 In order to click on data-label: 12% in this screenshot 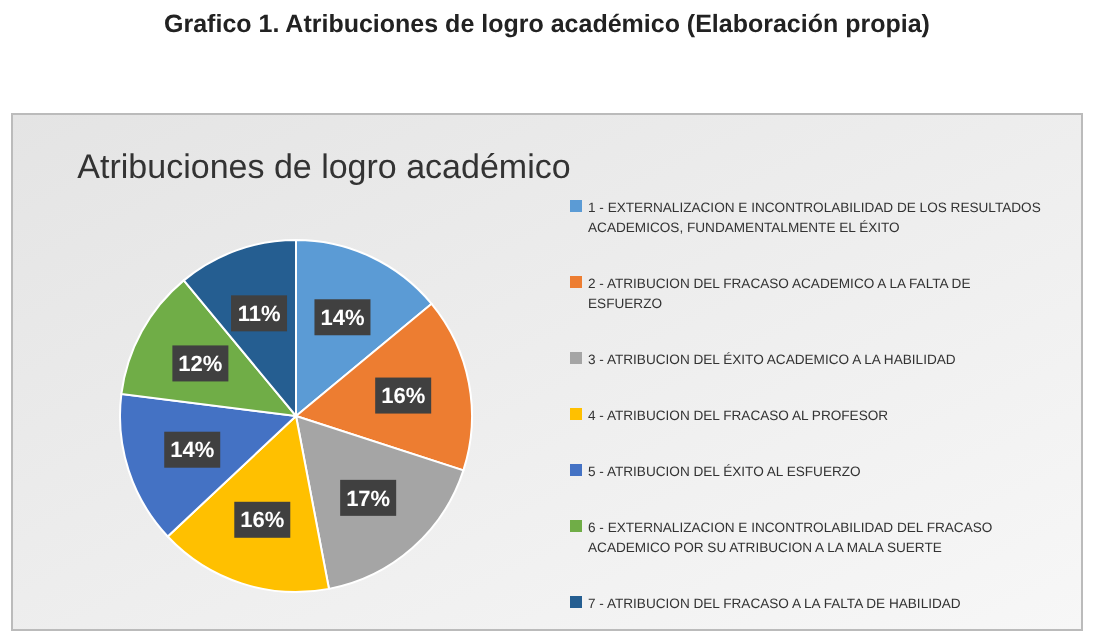, I will do `click(200, 365)`.